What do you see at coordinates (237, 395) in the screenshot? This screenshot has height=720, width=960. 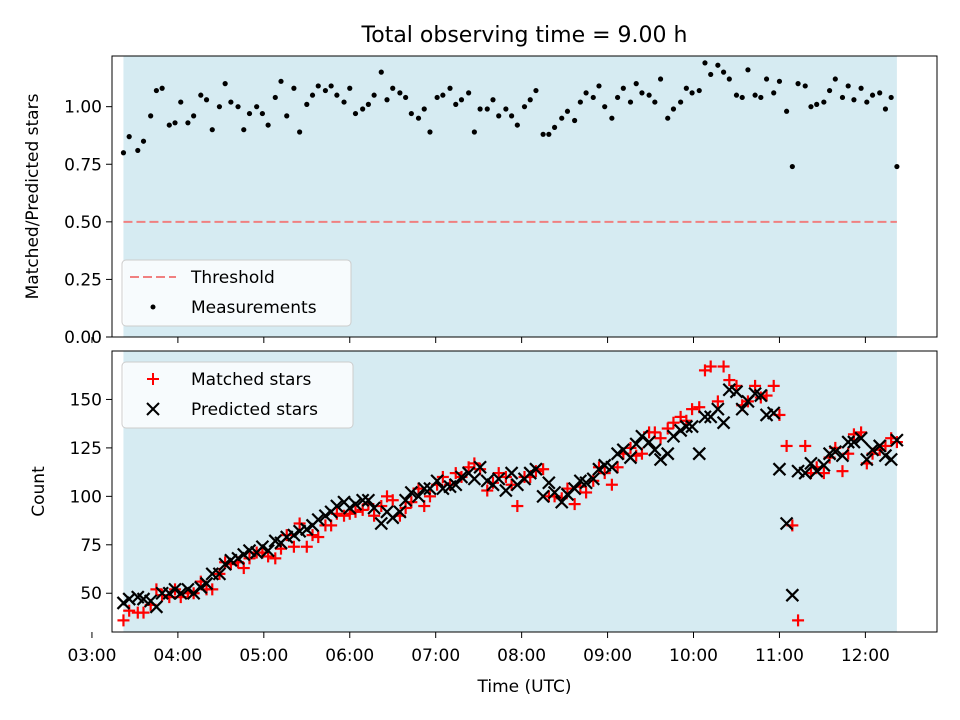 I see `count-legend-box` at bounding box center [237, 395].